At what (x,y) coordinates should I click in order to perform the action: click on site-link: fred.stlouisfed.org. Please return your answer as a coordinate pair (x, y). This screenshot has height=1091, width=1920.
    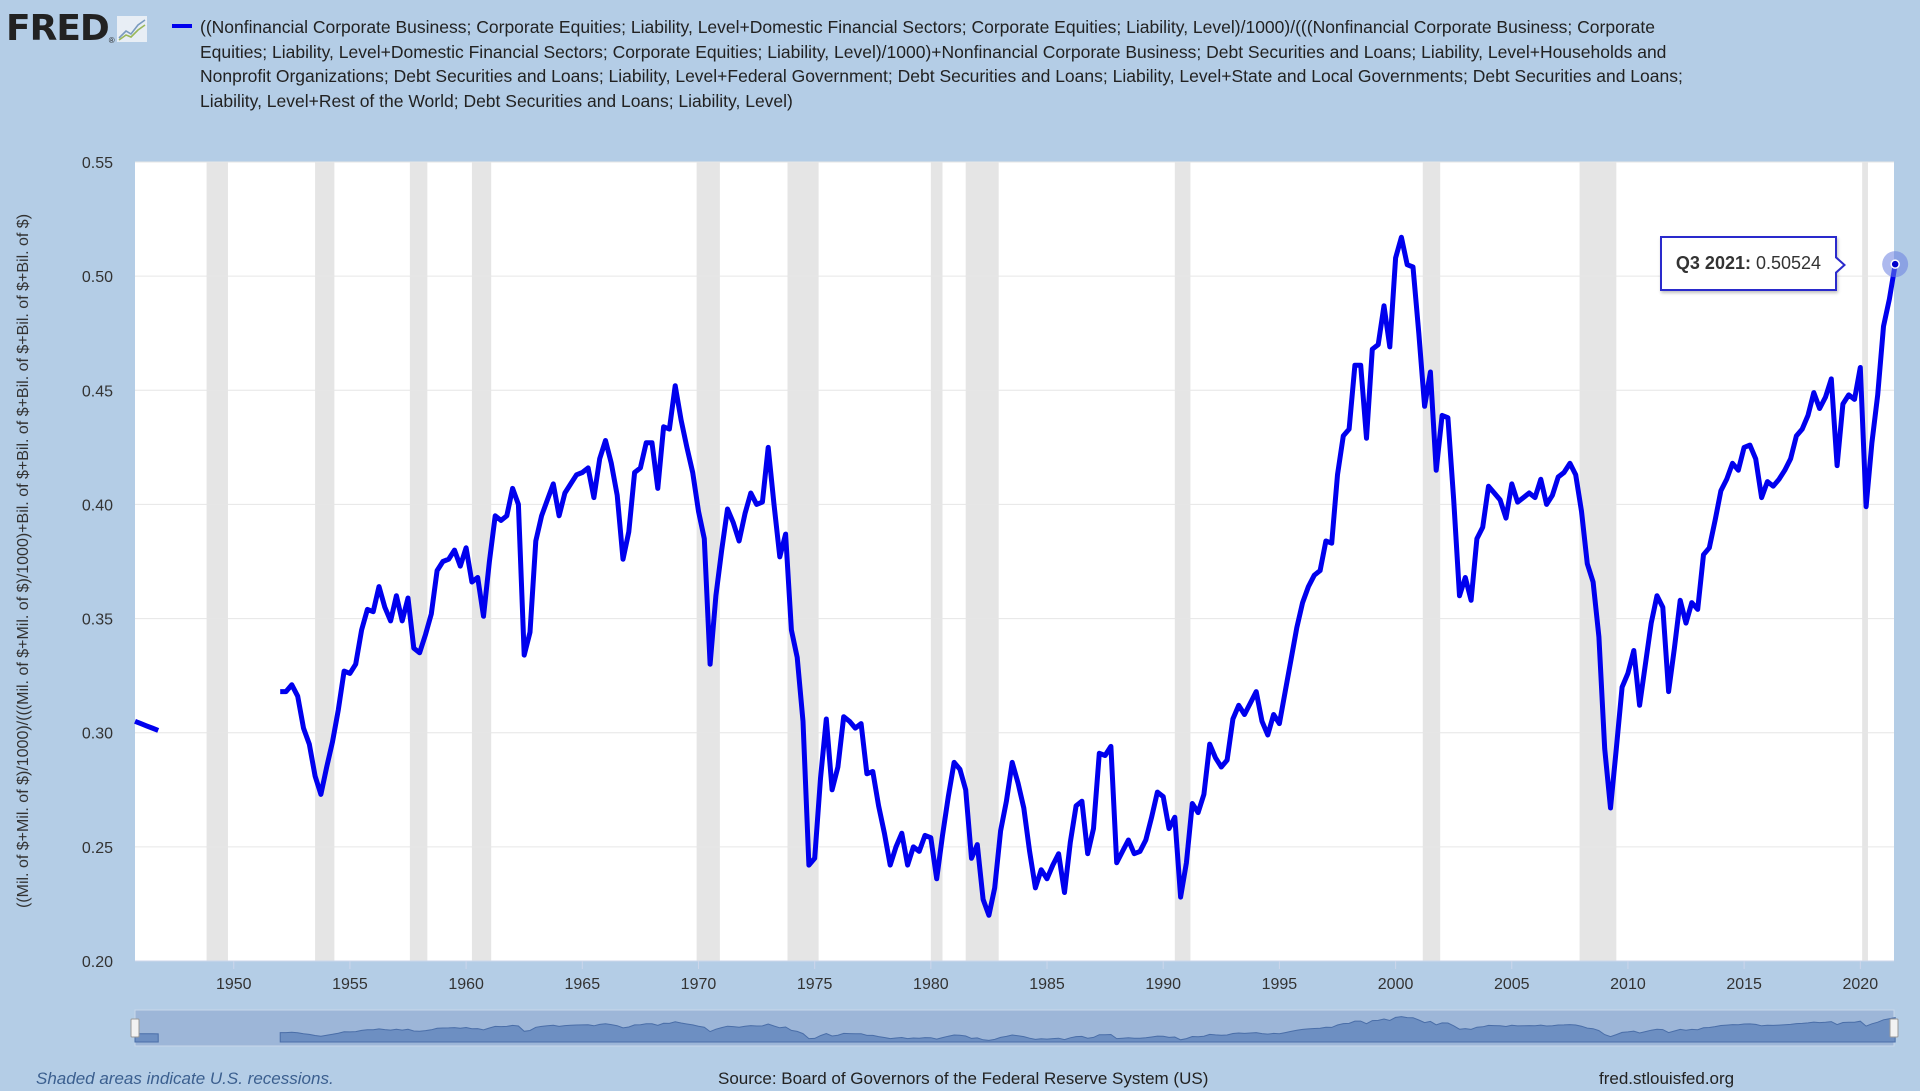
    Looking at the image, I should click on (1667, 1078).